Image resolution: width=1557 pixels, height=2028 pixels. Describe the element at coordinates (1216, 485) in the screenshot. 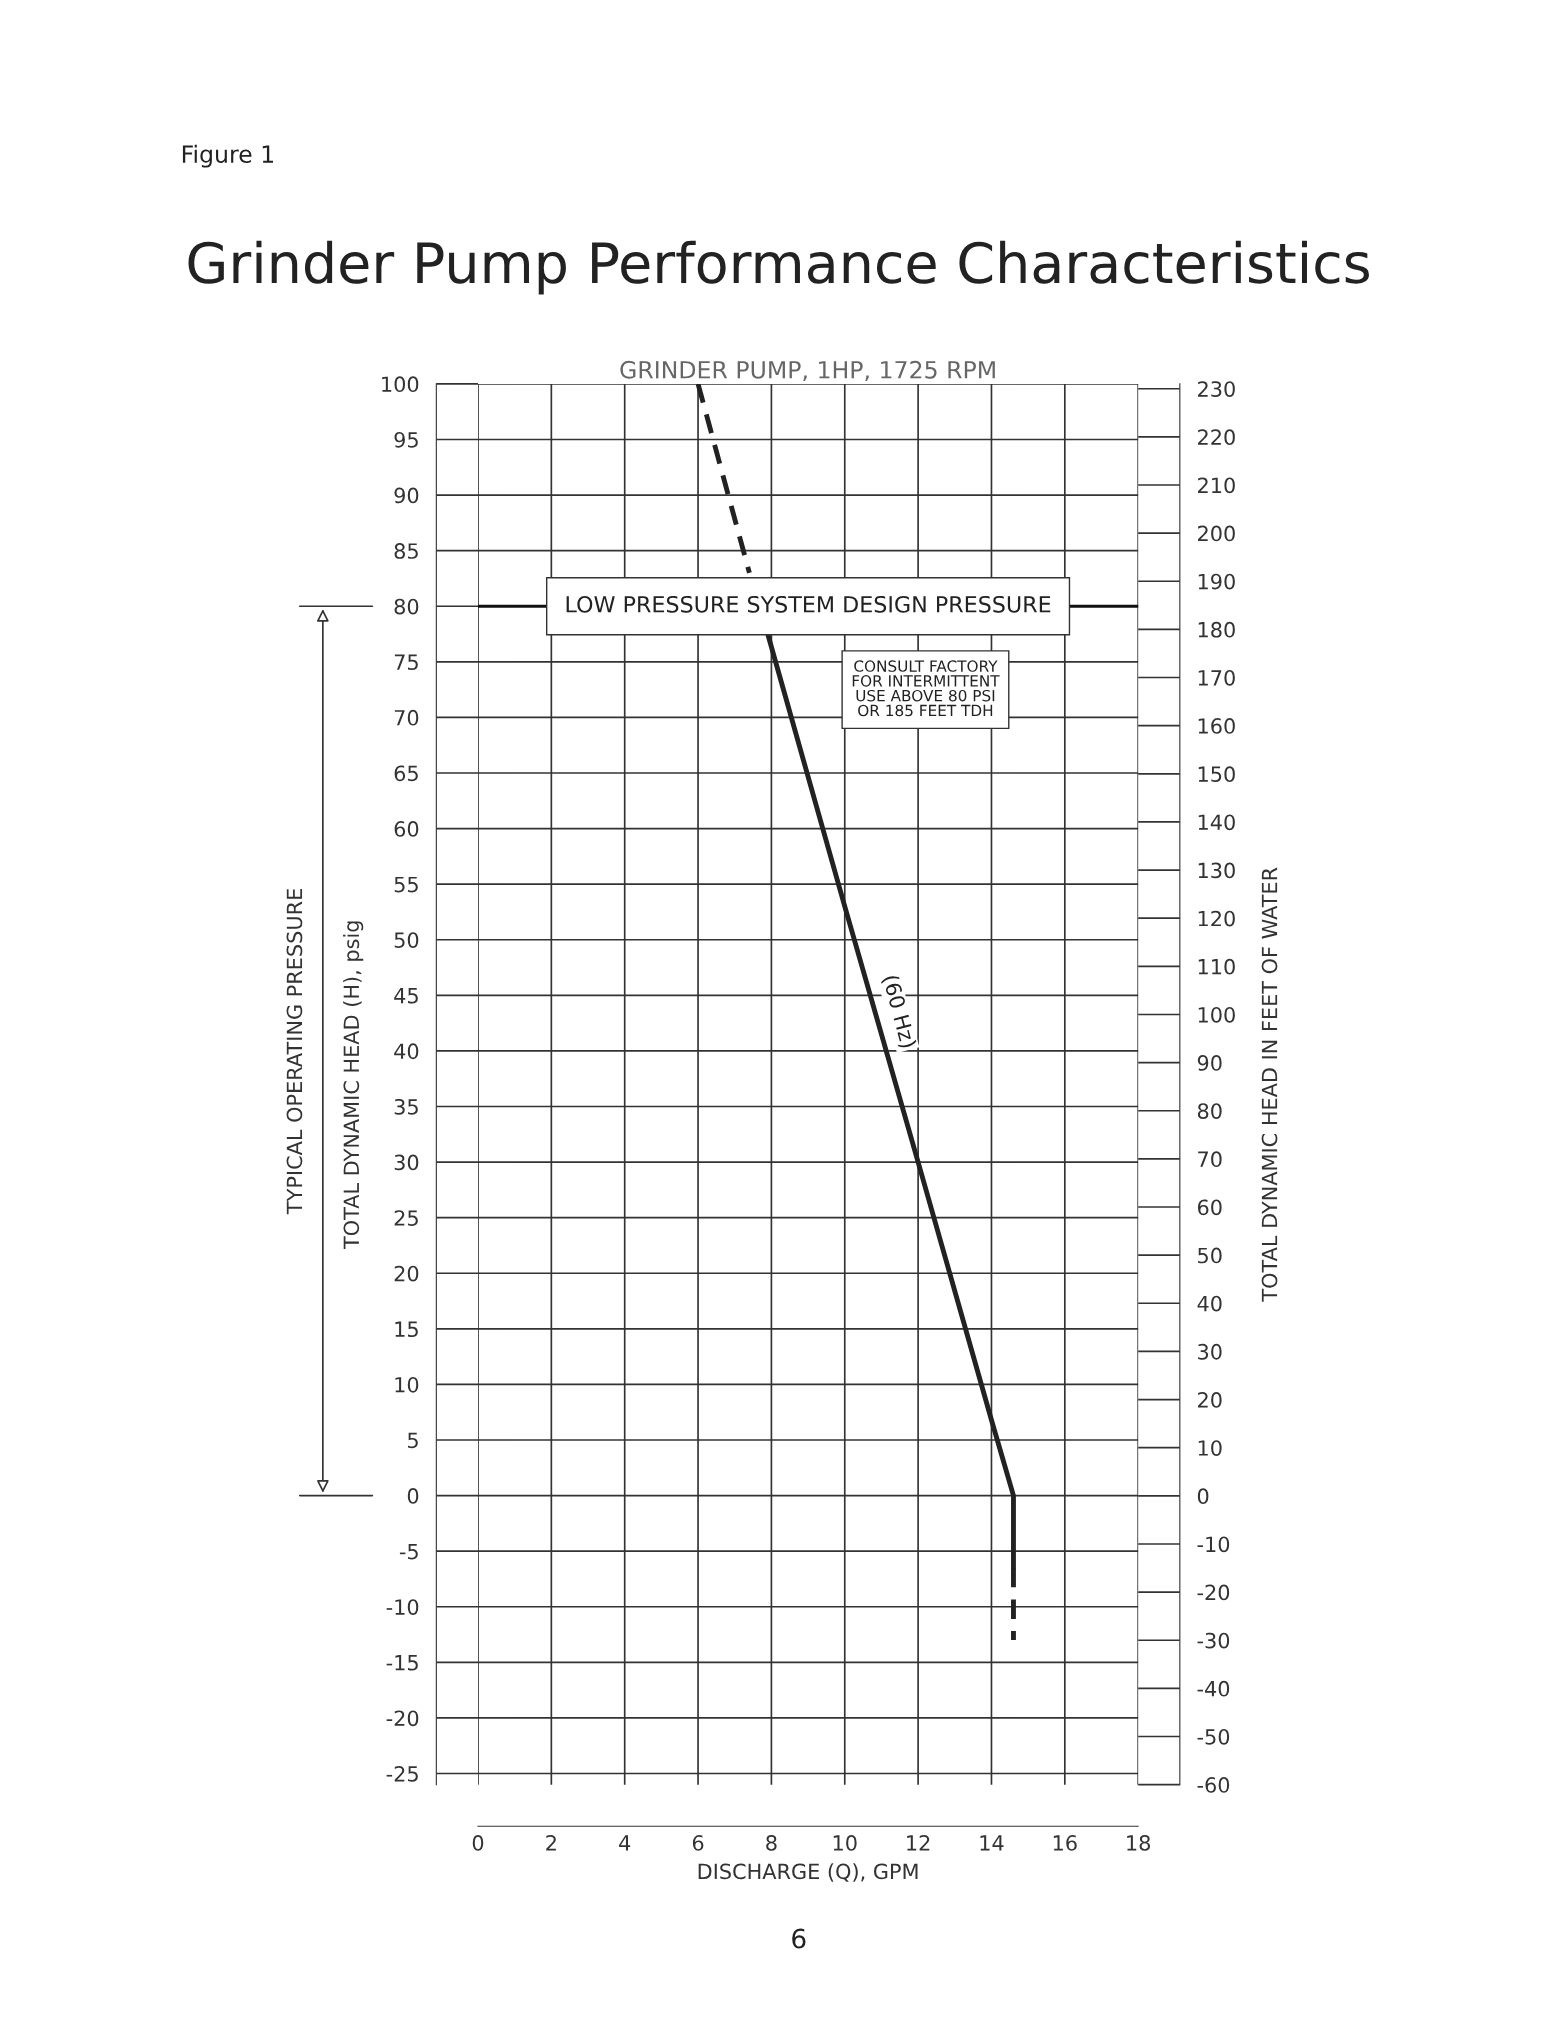

I see `y2-tick-label: 210` at that location.